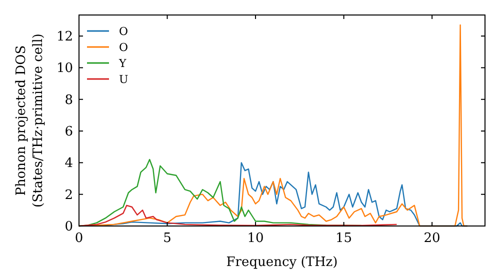  Describe the element at coordinates (79, 238) in the screenshot. I see `x-tick-label: 0` at that location.